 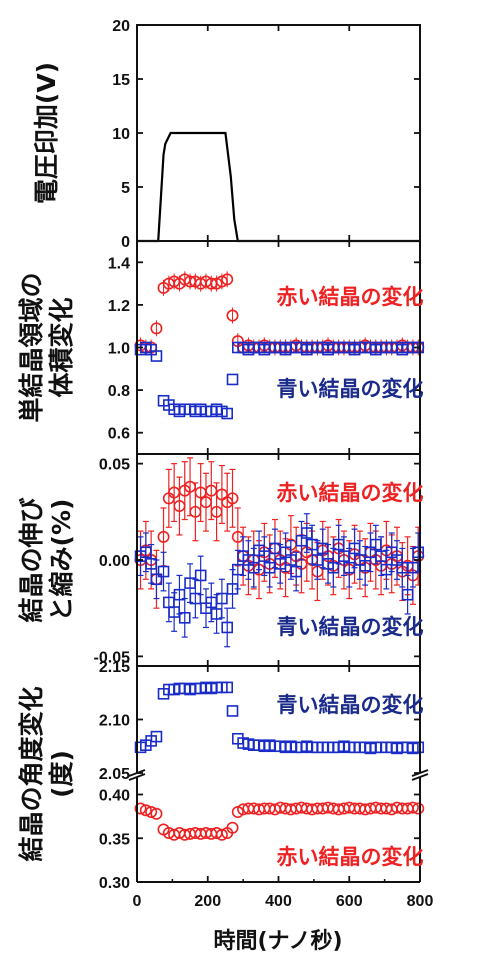 I want to click on y-tick-label: 0.40, so click(x=114, y=796).